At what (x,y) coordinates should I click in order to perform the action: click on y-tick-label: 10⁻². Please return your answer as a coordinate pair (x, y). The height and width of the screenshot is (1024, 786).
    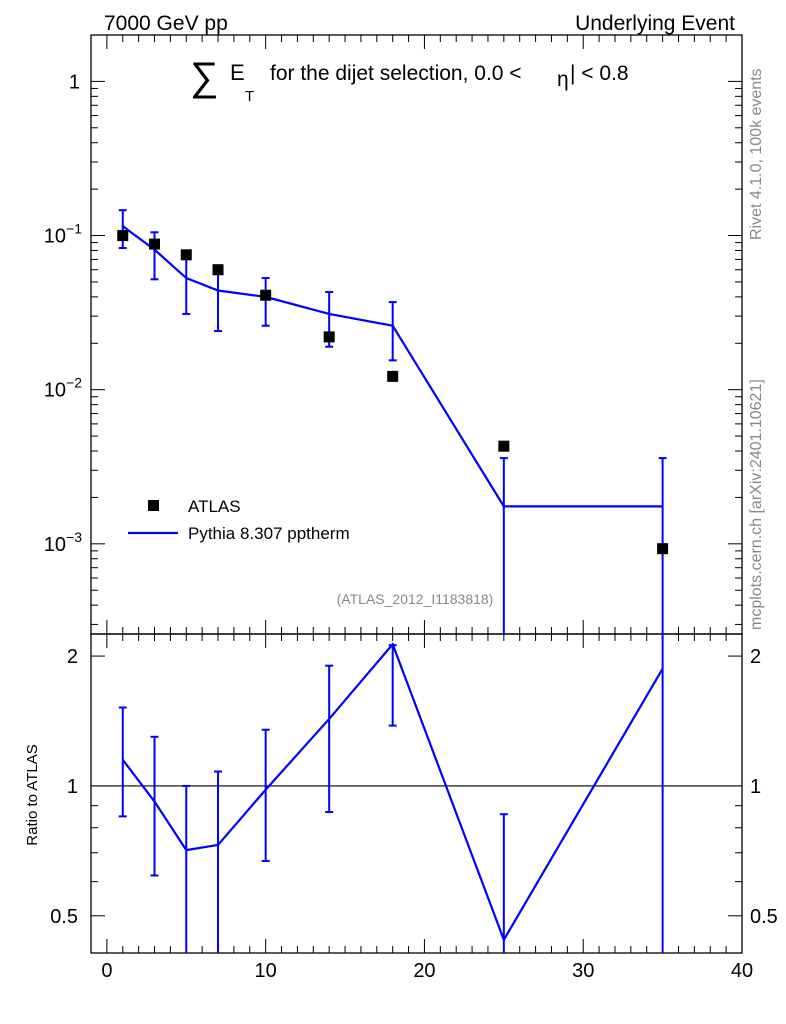
    Looking at the image, I should click on (63, 388).